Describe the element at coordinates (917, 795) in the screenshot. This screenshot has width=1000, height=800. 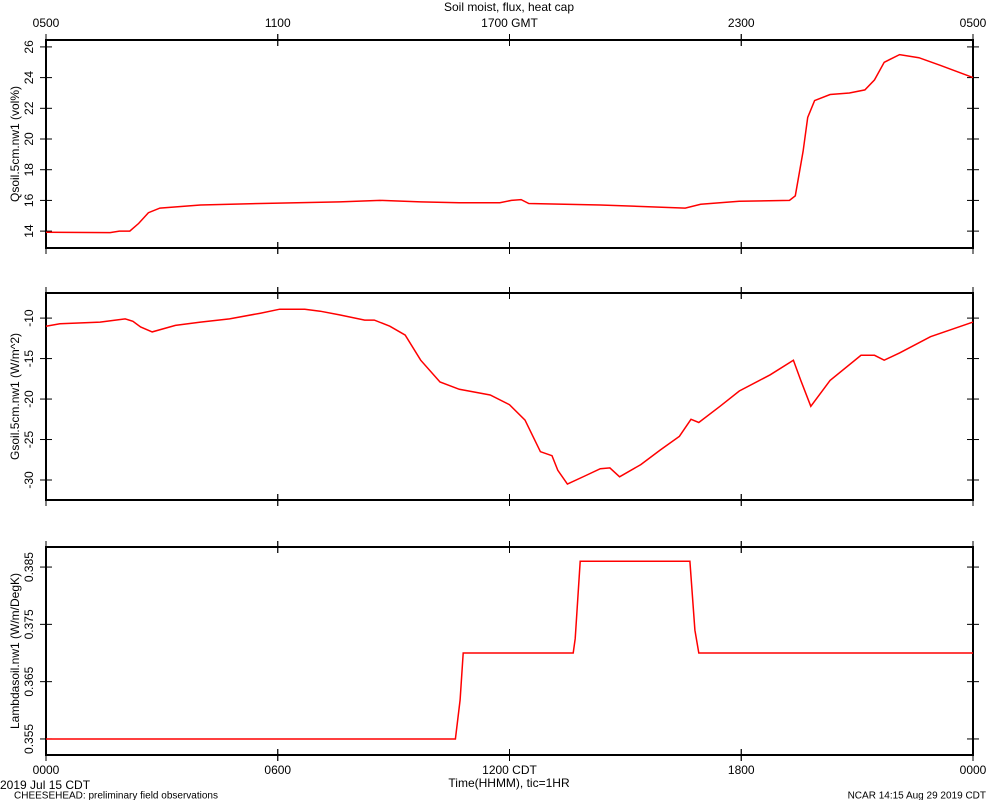
I see `credit: NCAR 14:15 Aug 29 2019 CDT` at that location.